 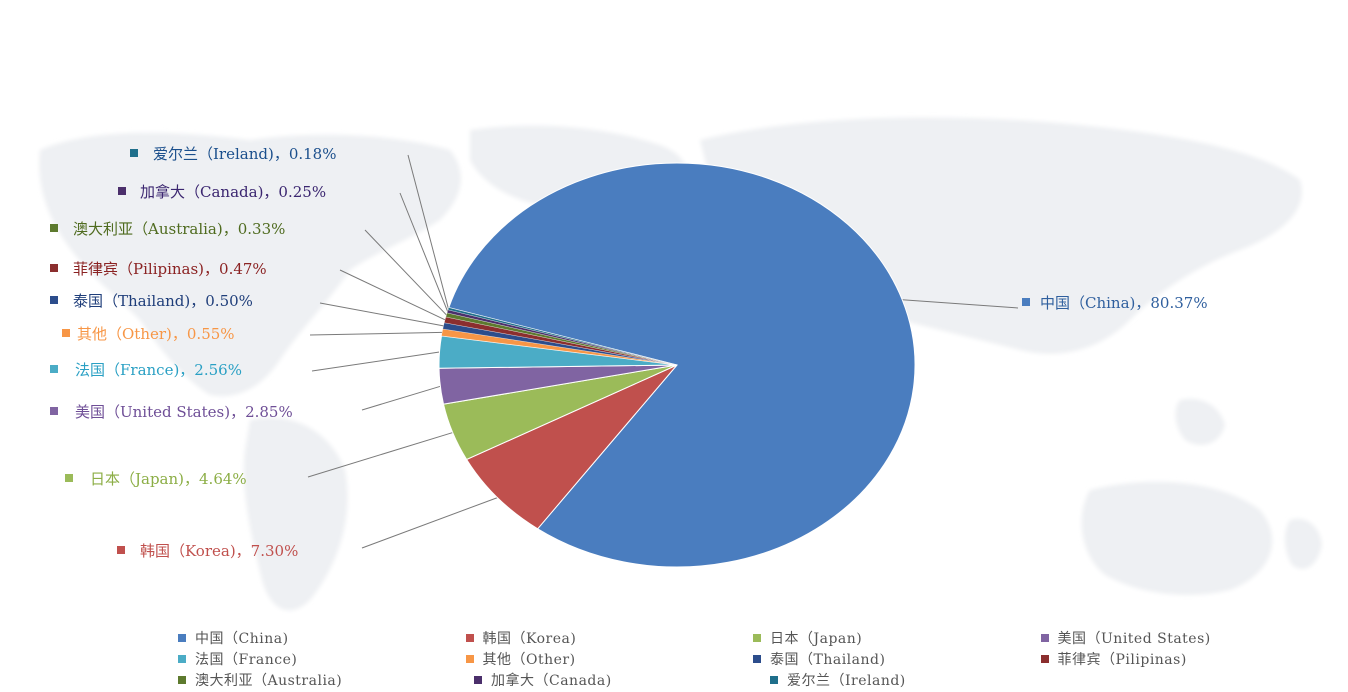 I want to click on legend-label: 韩国（Korea), so click(x=529, y=638).